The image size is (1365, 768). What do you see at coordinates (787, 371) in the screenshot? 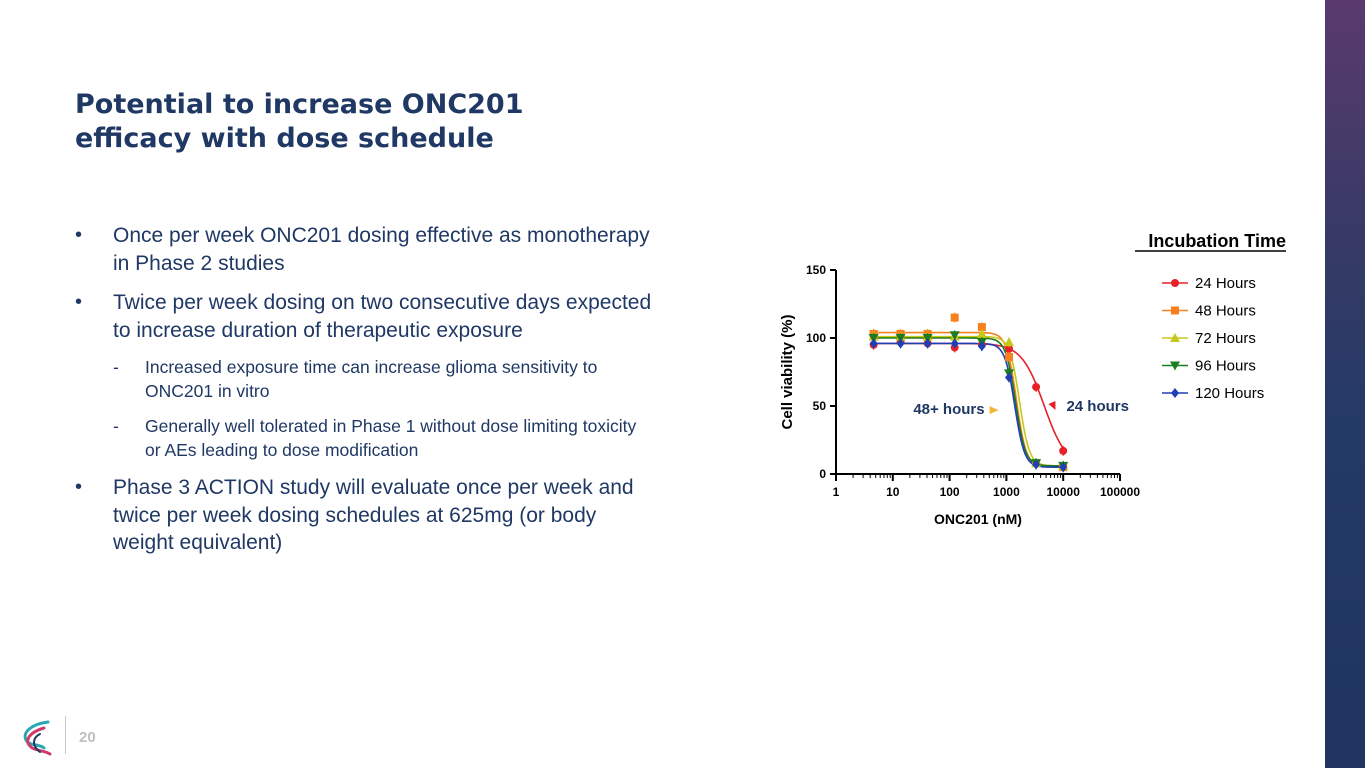
I see `y-axis-label: Cell viability (%)` at bounding box center [787, 371].